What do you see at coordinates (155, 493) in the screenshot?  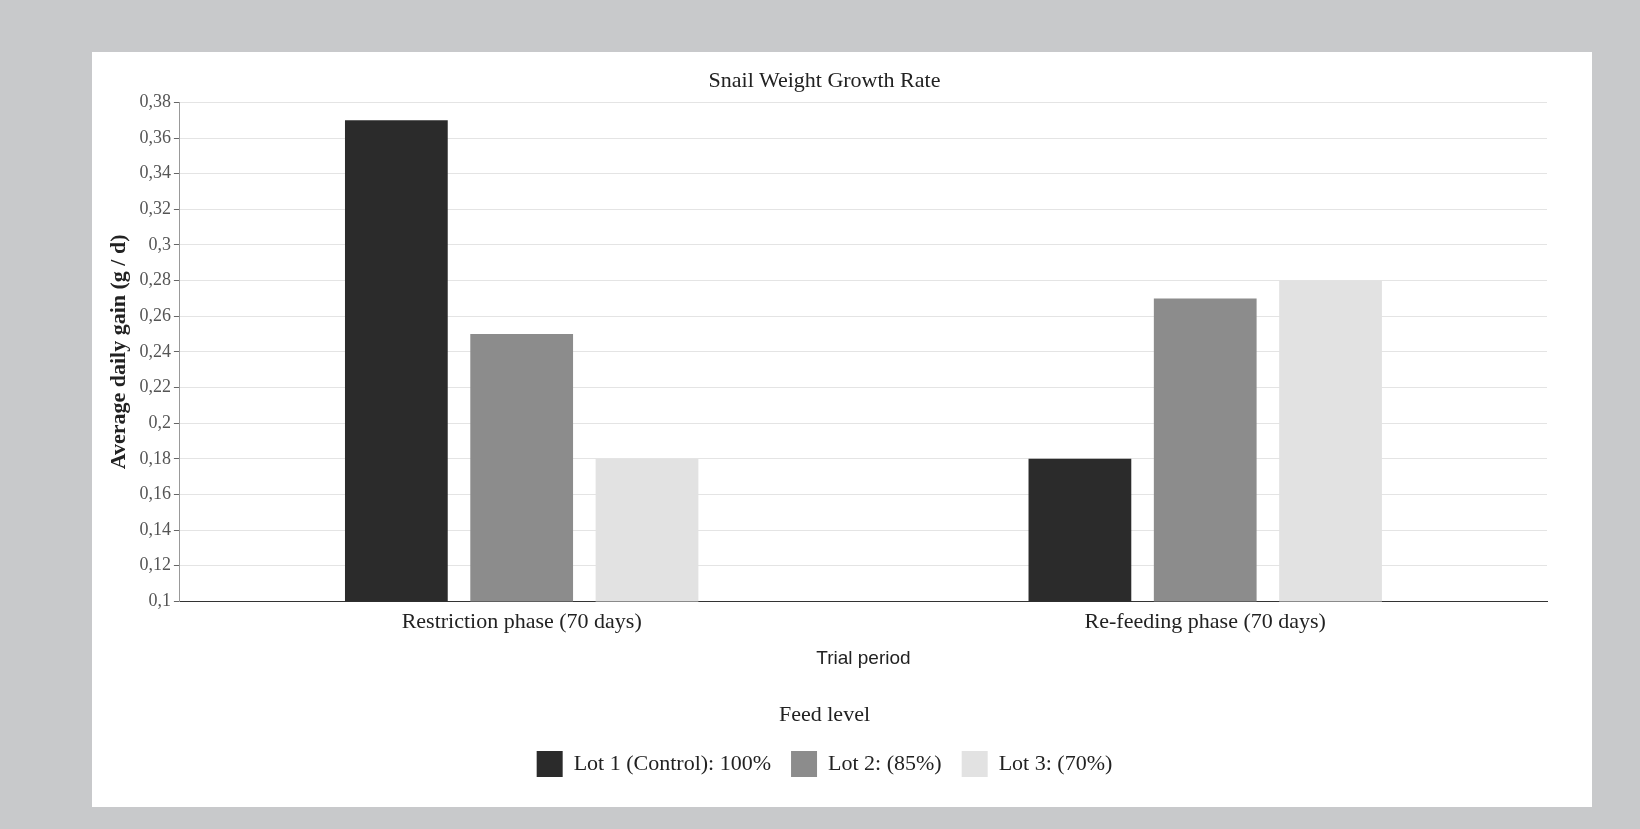 I see `y-tick-label: 0,16` at bounding box center [155, 493].